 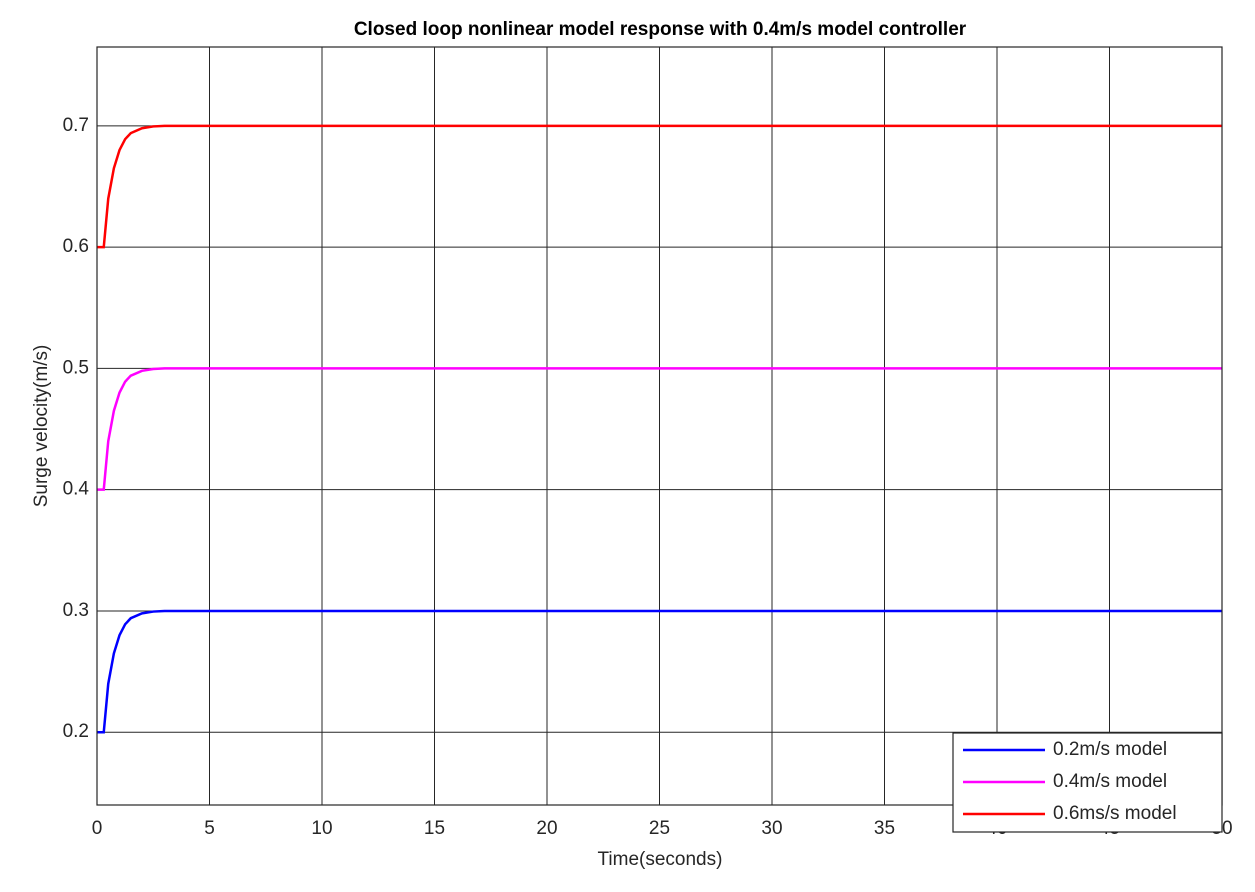 I want to click on y-tick-label: 0.2, so click(x=76, y=731).